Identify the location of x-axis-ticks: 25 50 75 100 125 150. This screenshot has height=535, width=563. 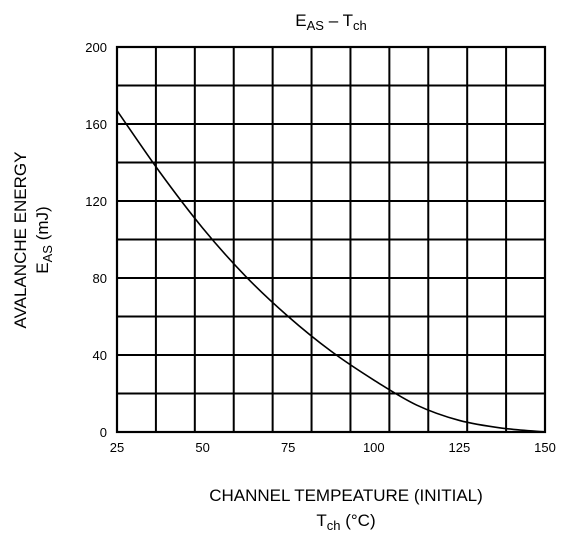
(333, 447).